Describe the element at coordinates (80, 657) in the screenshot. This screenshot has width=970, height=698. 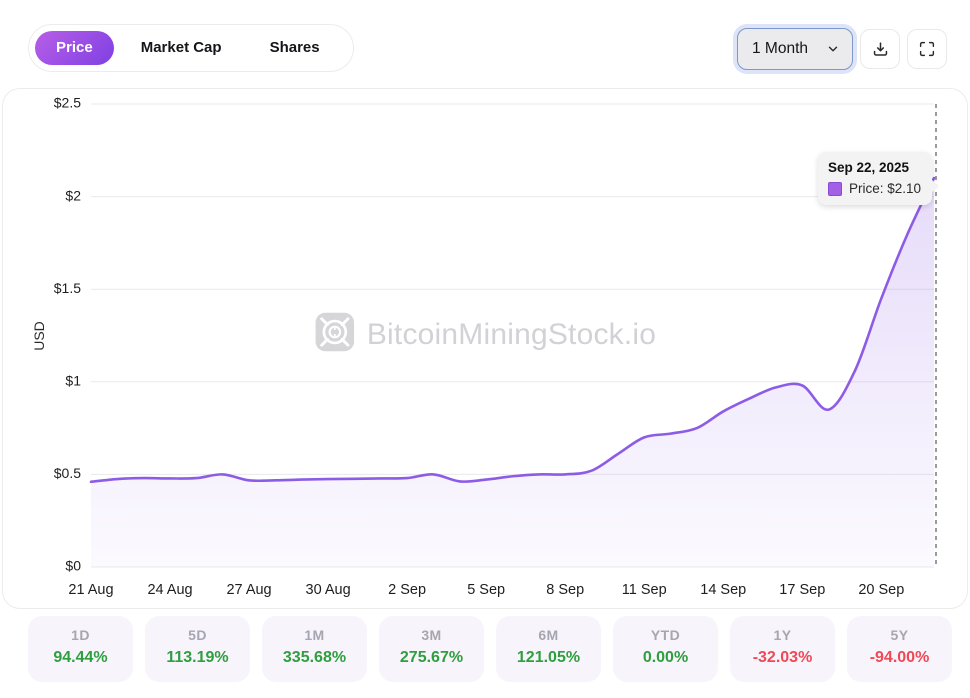
I see `badge-change-value: 94.44%` at that location.